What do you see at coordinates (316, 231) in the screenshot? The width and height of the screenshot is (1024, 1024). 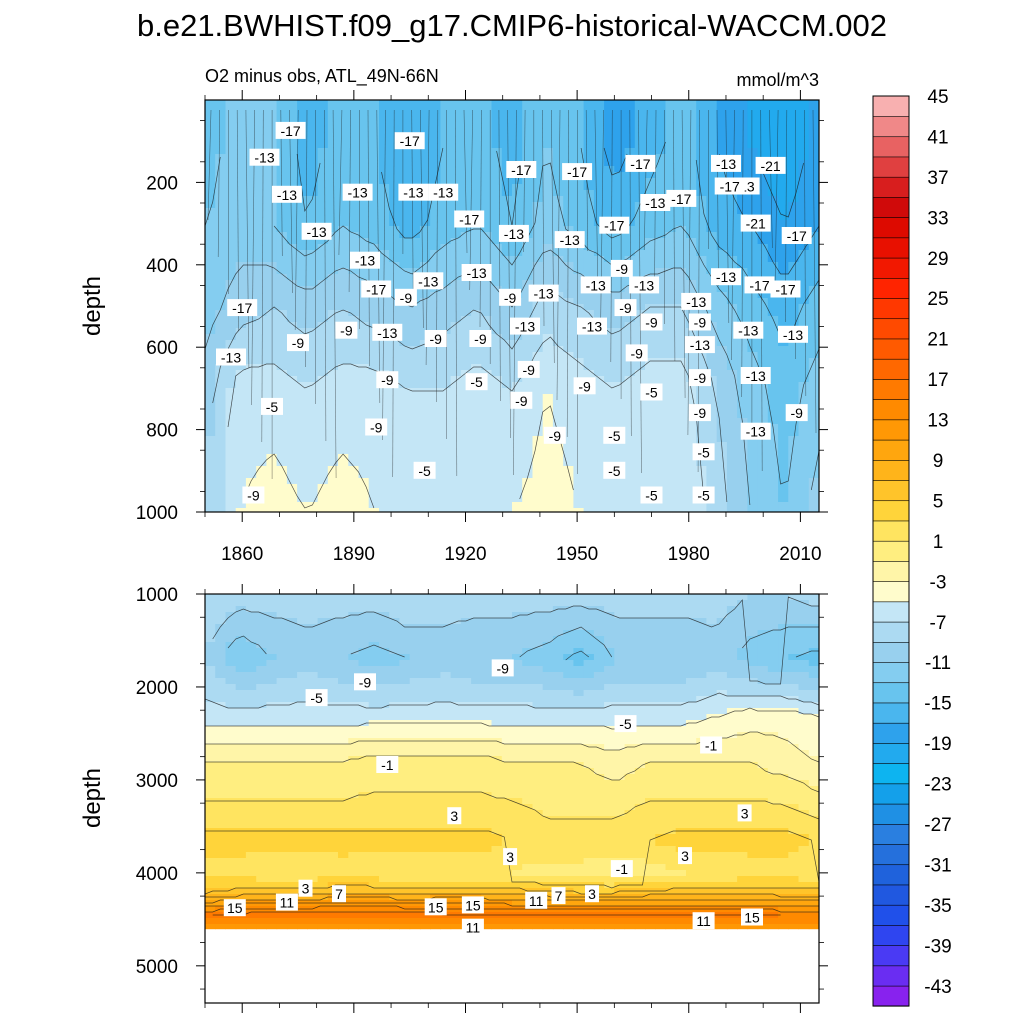 I see `contour-label: -13` at bounding box center [316, 231].